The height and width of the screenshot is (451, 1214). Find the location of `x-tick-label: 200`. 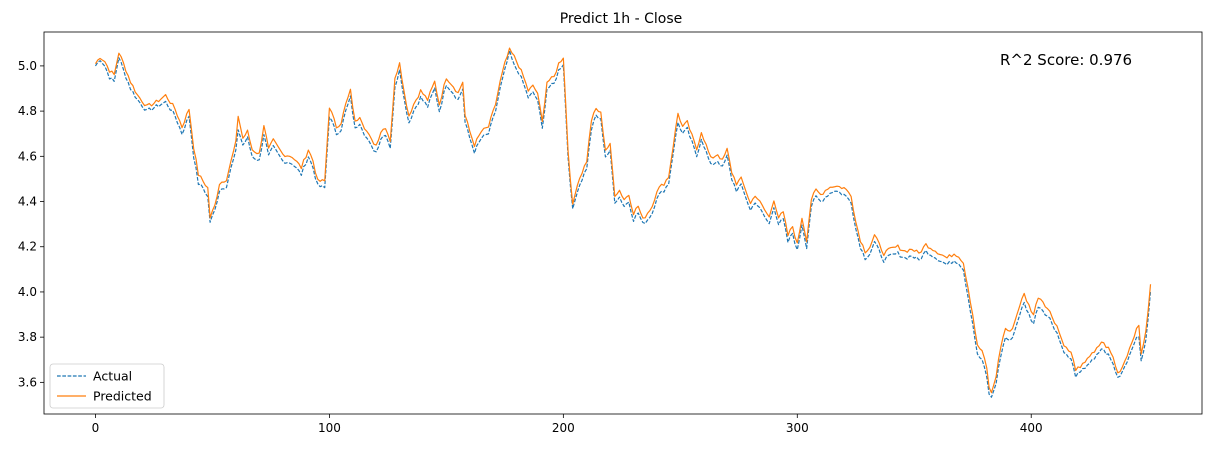

x-tick-label: 200 is located at coordinates (563, 428).